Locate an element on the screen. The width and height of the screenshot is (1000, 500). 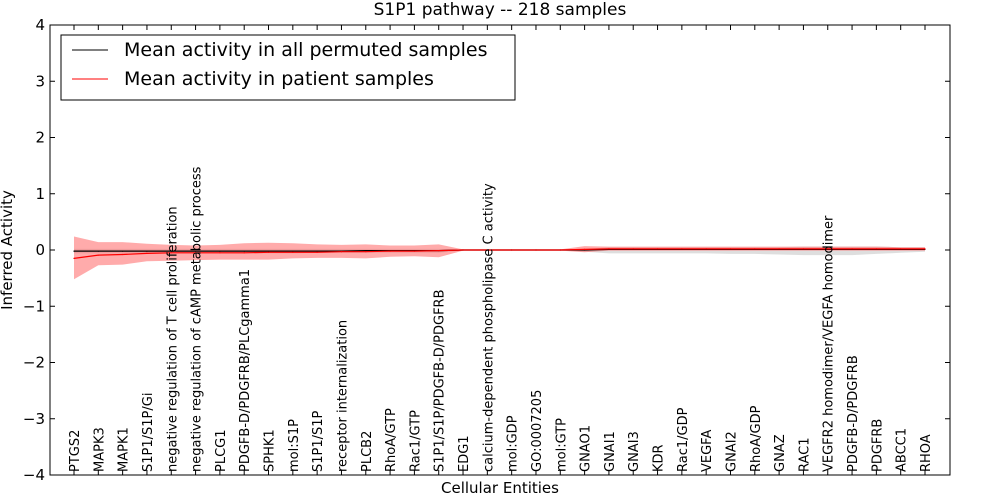
x-tick-label: PLCB2 is located at coordinates (367, 451).